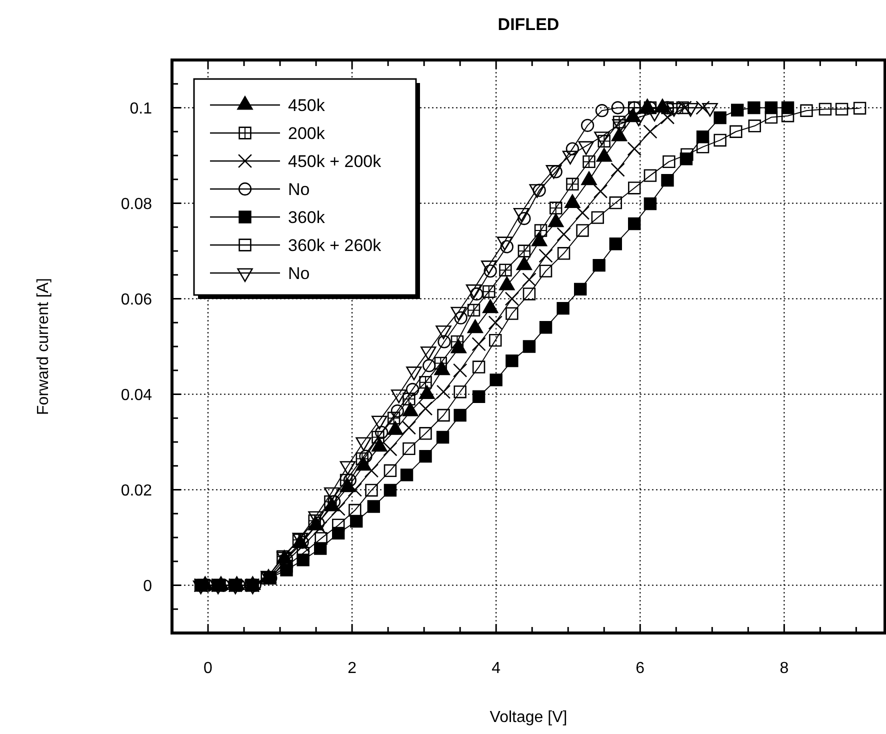 This screenshot has width=886, height=734. What do you see at coordinates (208, 668) in the screenshot?
I see `x-tick-label: 0` at bounding box center [208, 668].